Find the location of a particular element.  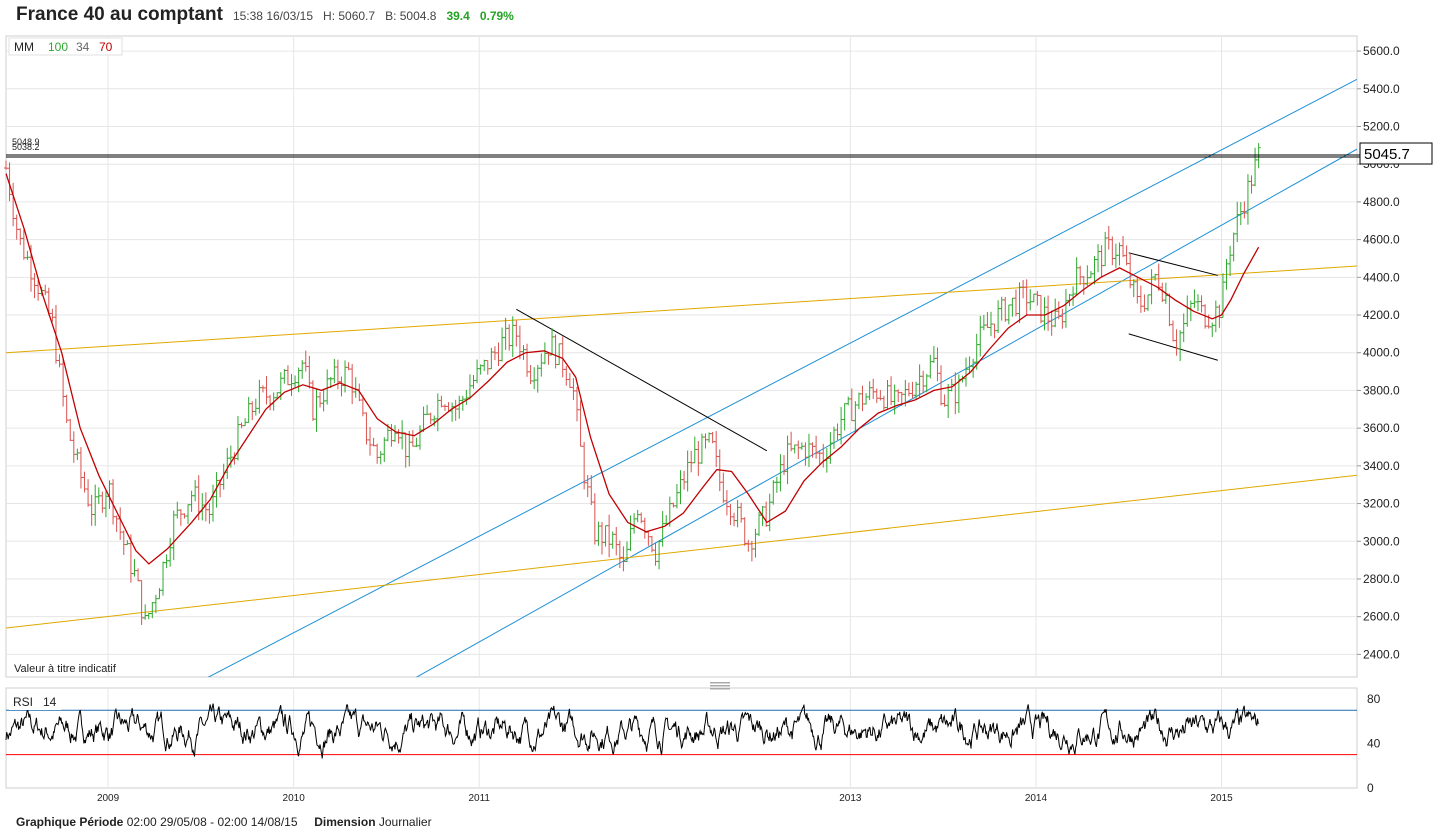

rsi-y-tick-label: 40 is located at coordinates (1374, 744).